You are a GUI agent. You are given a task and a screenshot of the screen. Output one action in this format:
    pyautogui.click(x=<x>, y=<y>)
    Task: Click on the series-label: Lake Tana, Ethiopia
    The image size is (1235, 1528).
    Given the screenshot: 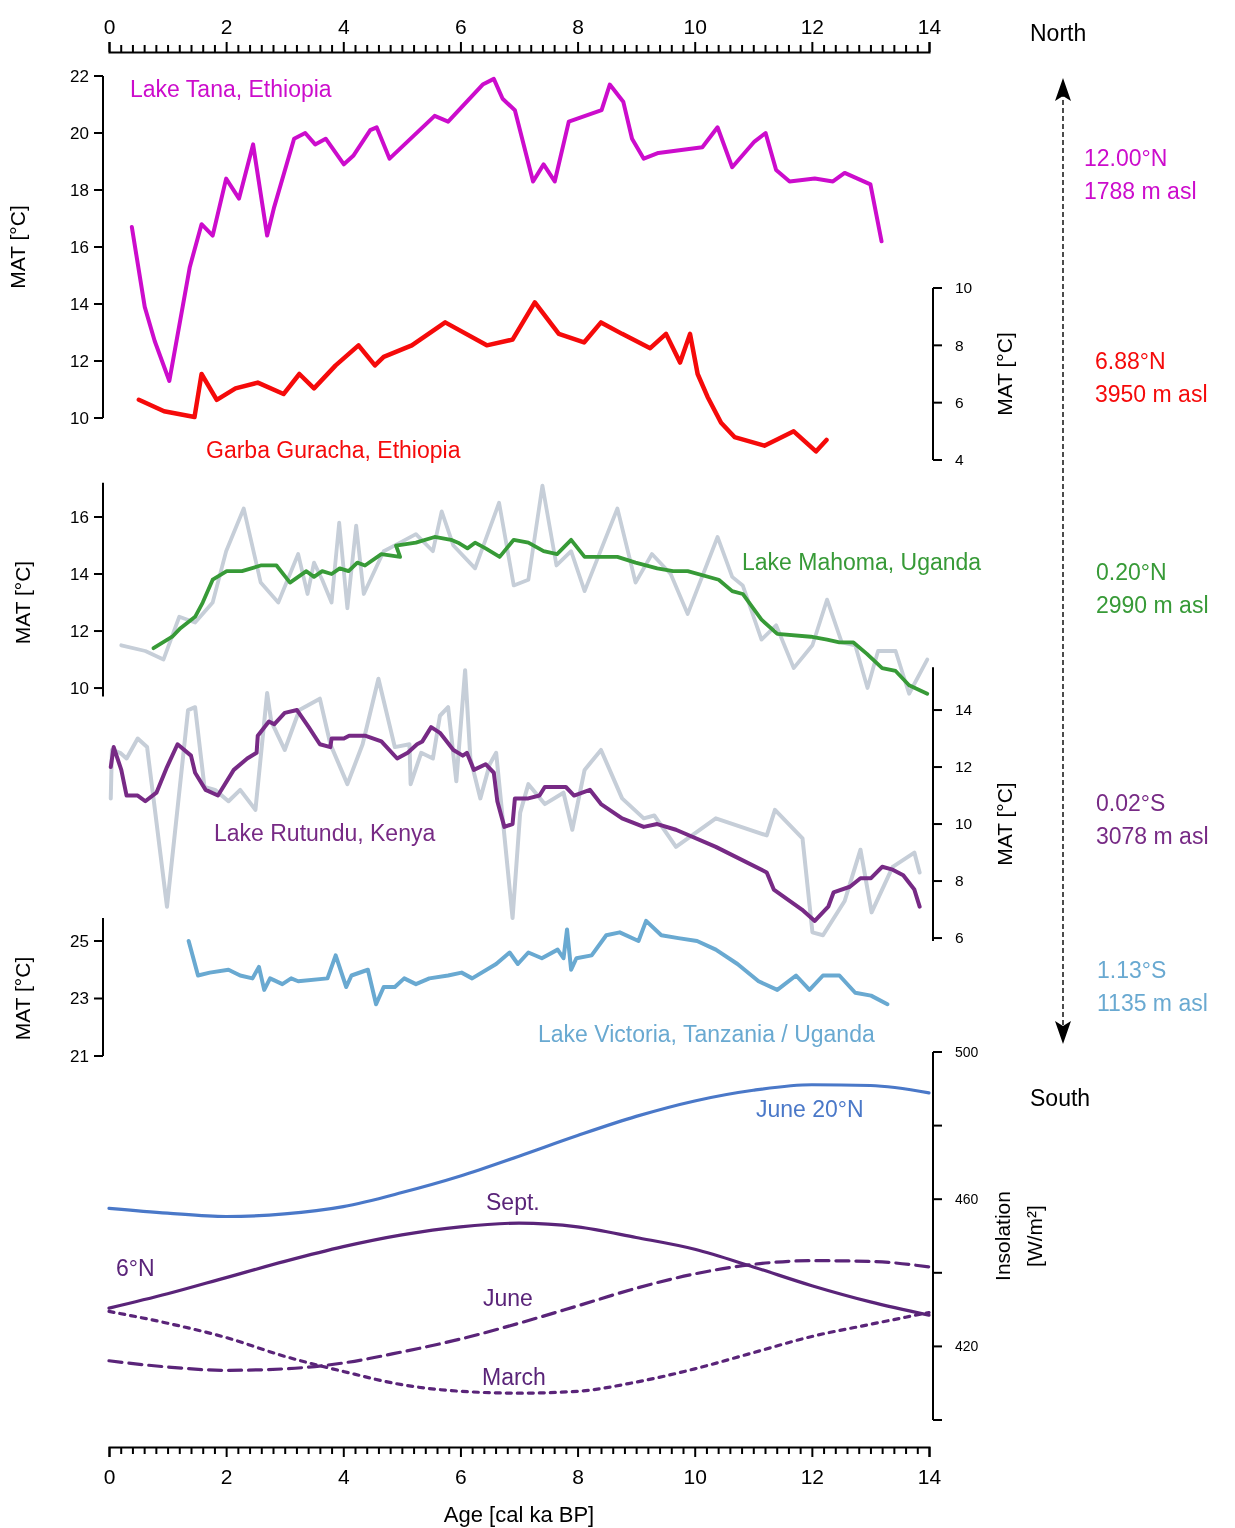 What is the action you would take?
    pyautogui.click(x=231, y=89)
    